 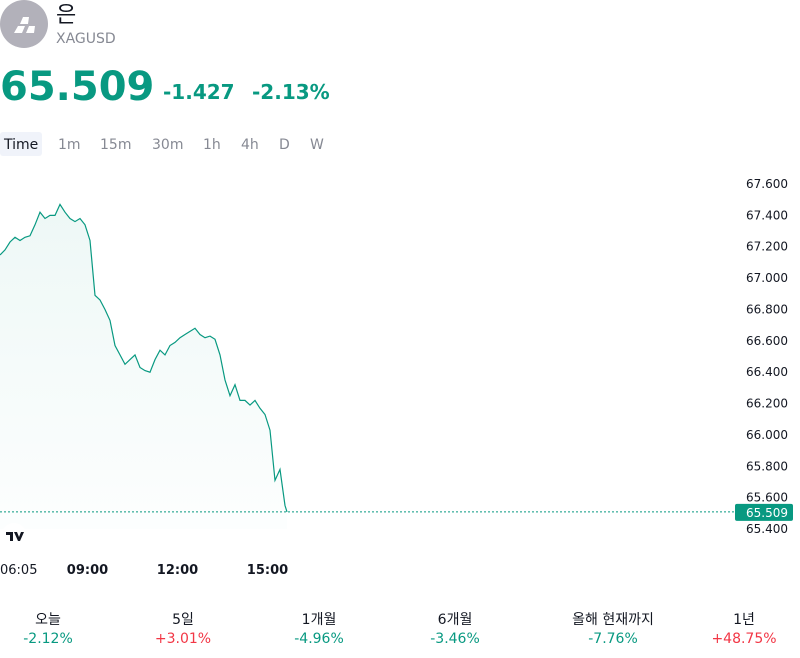 I want to click on period-change: +48.75%, so click(x=743, y=639).